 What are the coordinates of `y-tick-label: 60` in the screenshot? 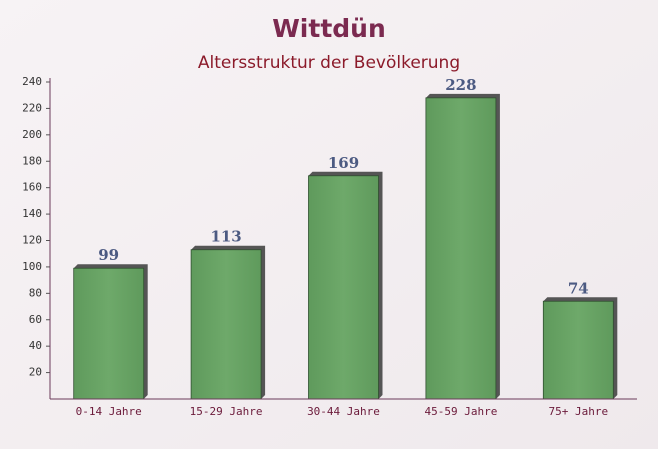 It's located at (35, 319).